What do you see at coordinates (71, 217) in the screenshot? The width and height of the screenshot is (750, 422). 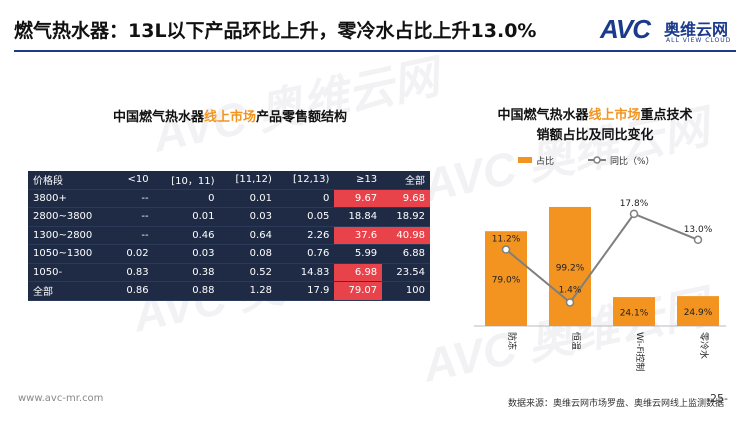 I see `price-range-cell: 2800~3800` at bounding box center [71, 217].